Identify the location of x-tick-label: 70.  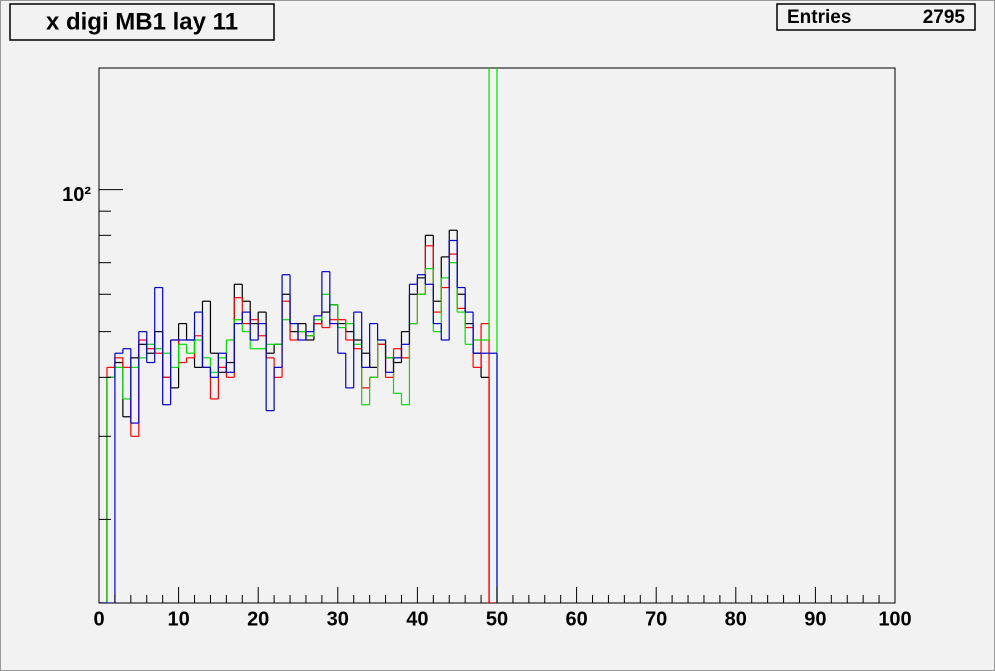
(656, 619).